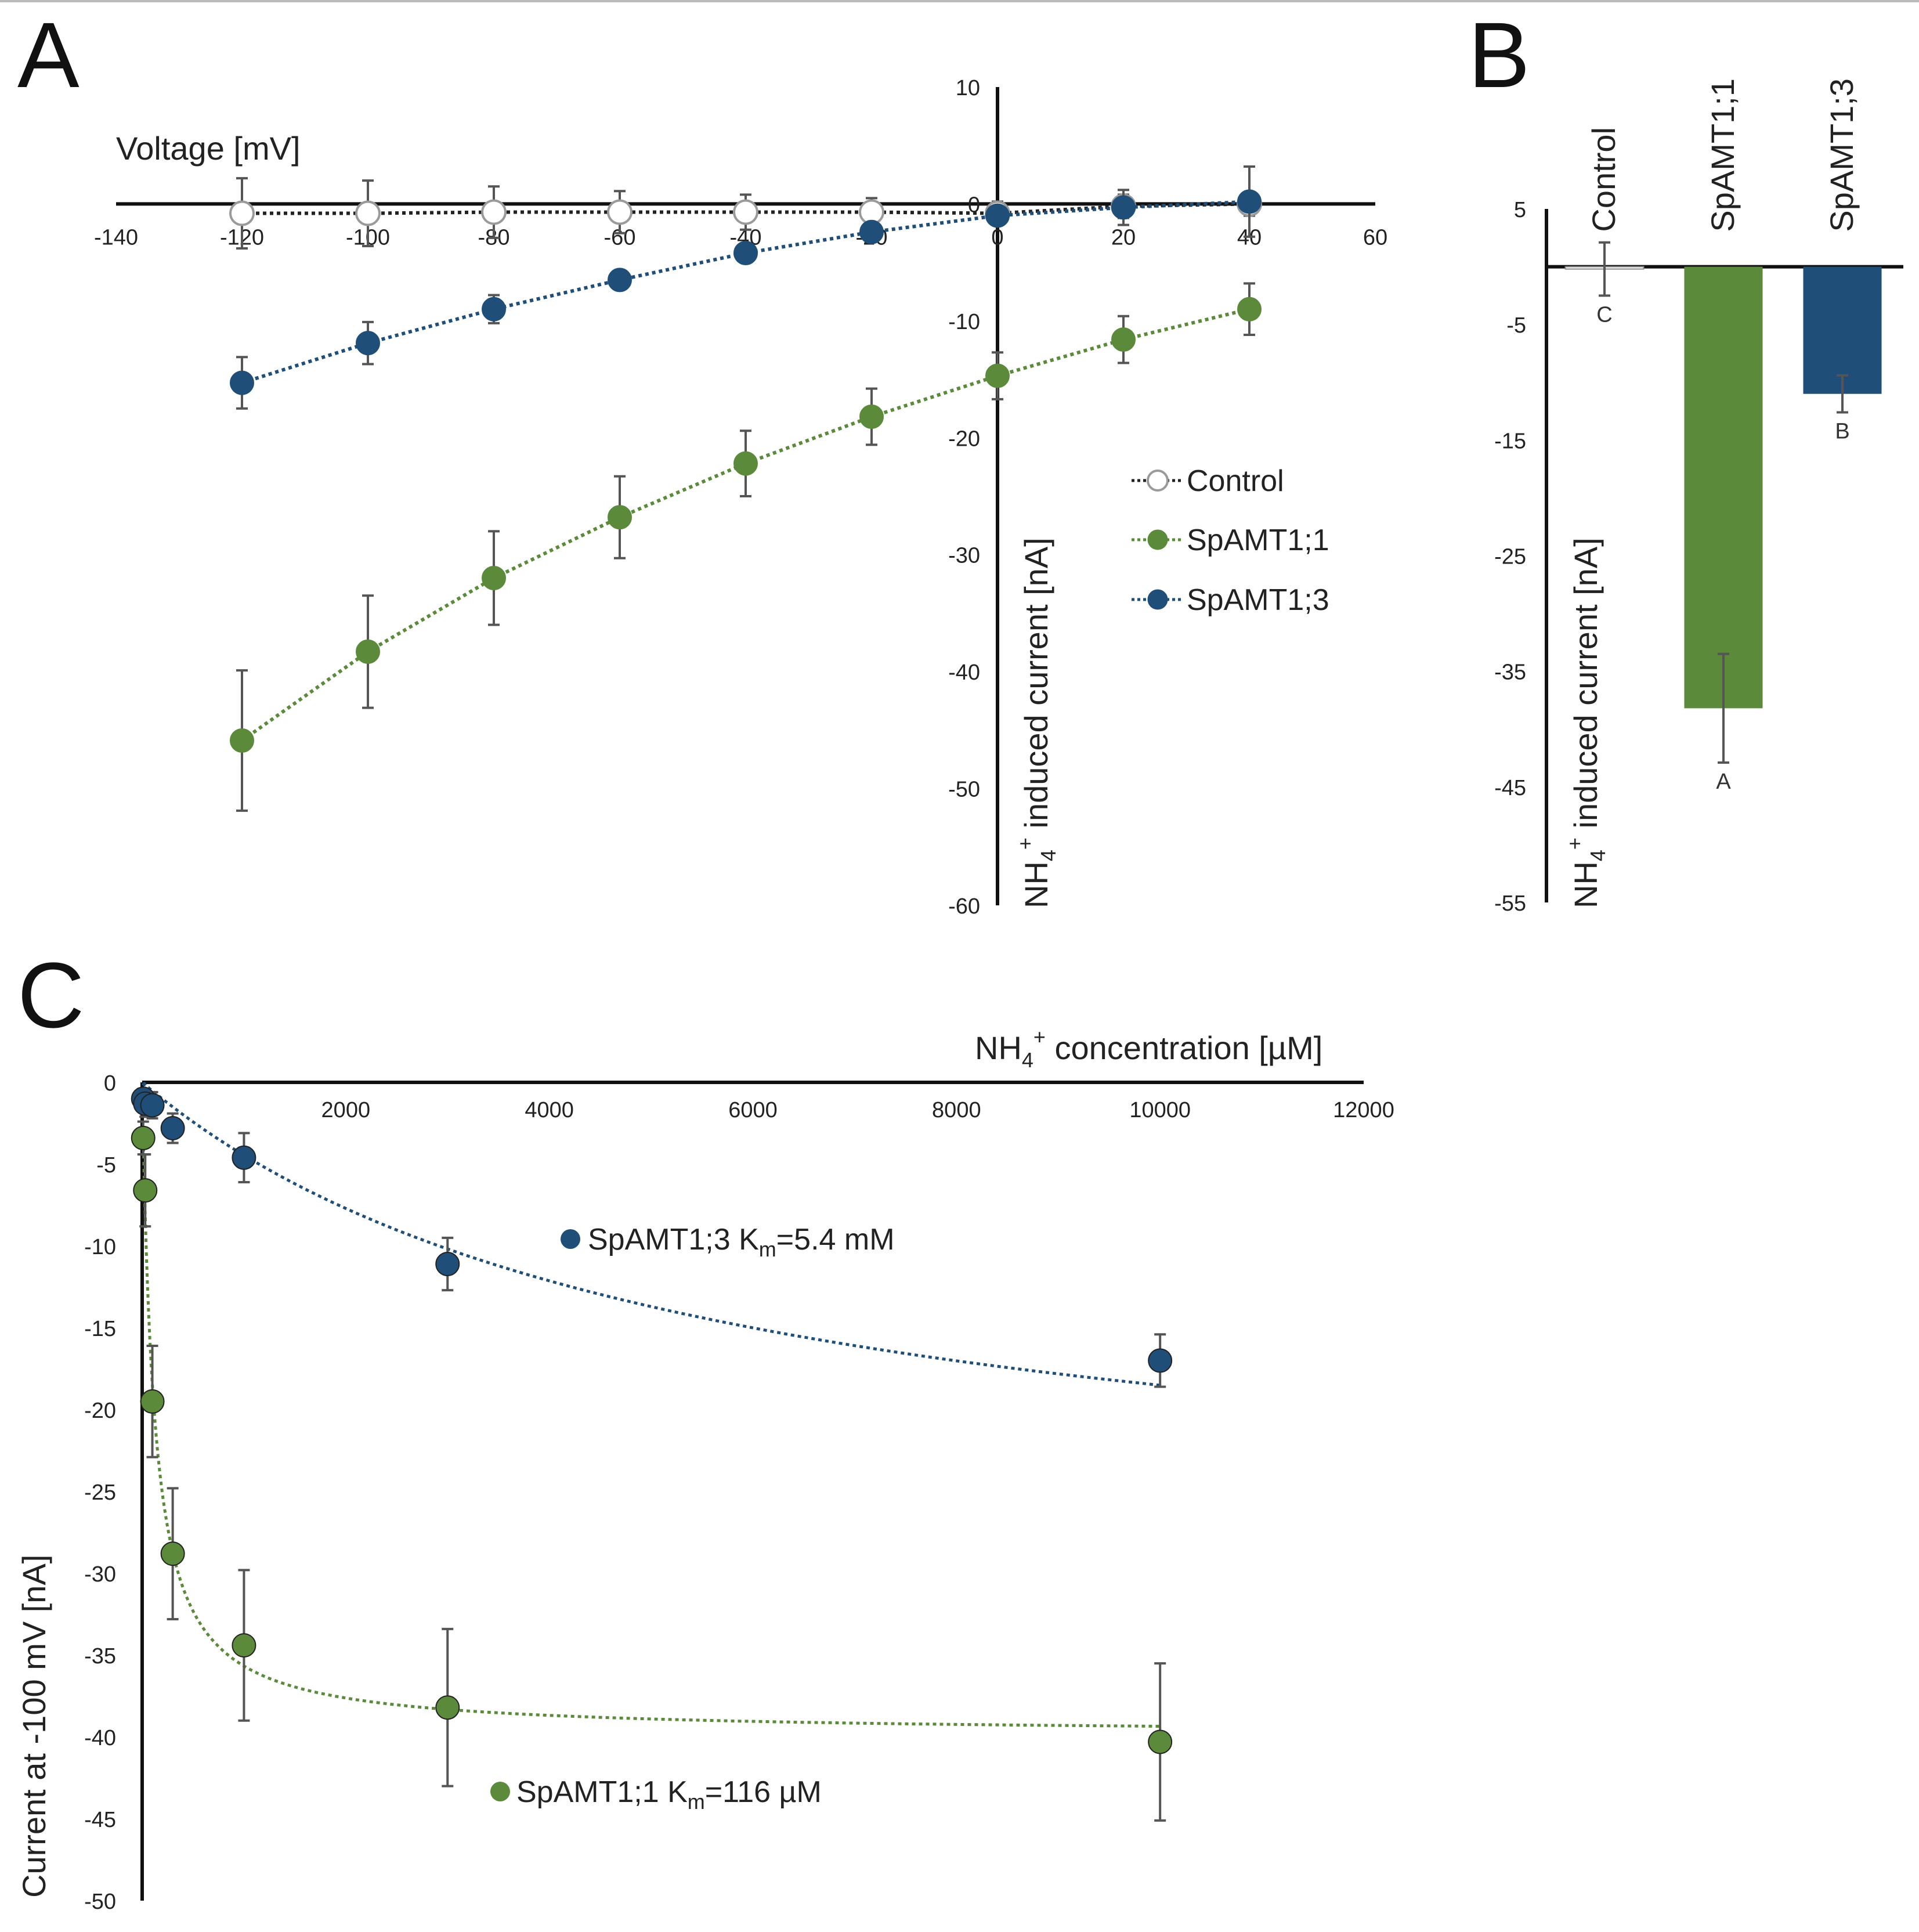 The width and height of the screenshot is (1919, 1932). What do you see at coordinates (956, 1110) in the screenshot?
I see `panel-c-x-tick-label: 8000` at bounding box center [956, 1110].